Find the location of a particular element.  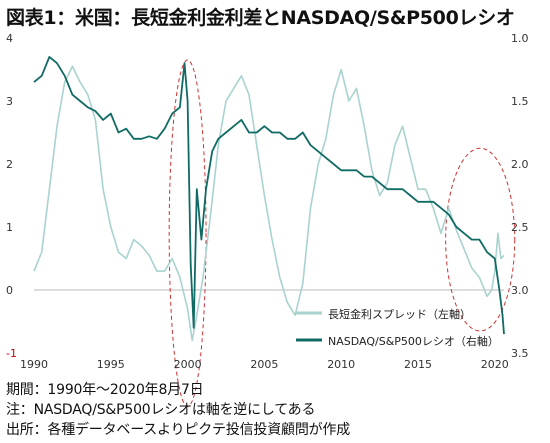

x-axis-tick-label: 2020 is located at coordinates (495, 364).